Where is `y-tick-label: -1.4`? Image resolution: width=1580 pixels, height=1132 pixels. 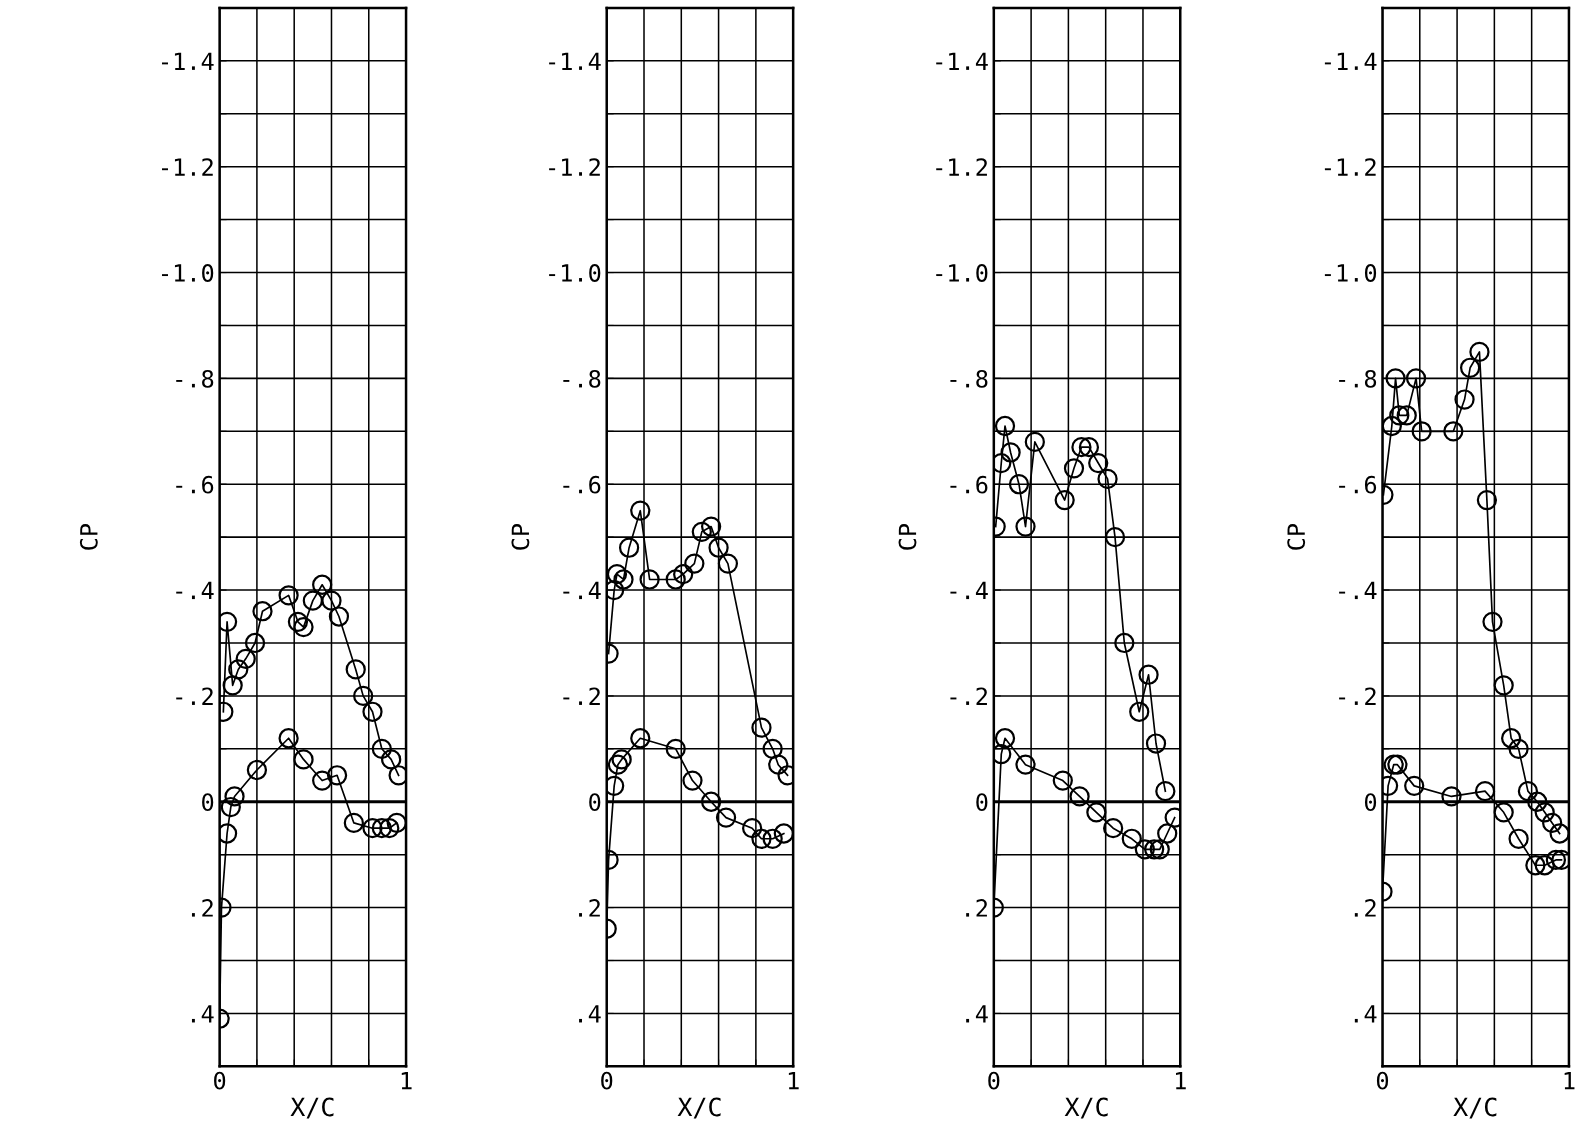
y-tick-label: -1.4 is located at coordinates (1350, 61).